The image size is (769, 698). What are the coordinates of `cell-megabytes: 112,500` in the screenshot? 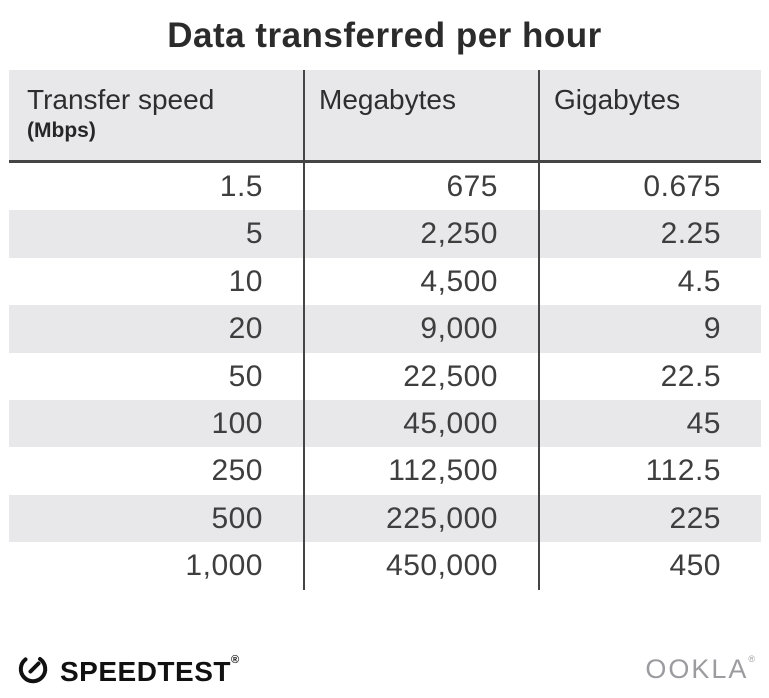 It's located at (420, 471).